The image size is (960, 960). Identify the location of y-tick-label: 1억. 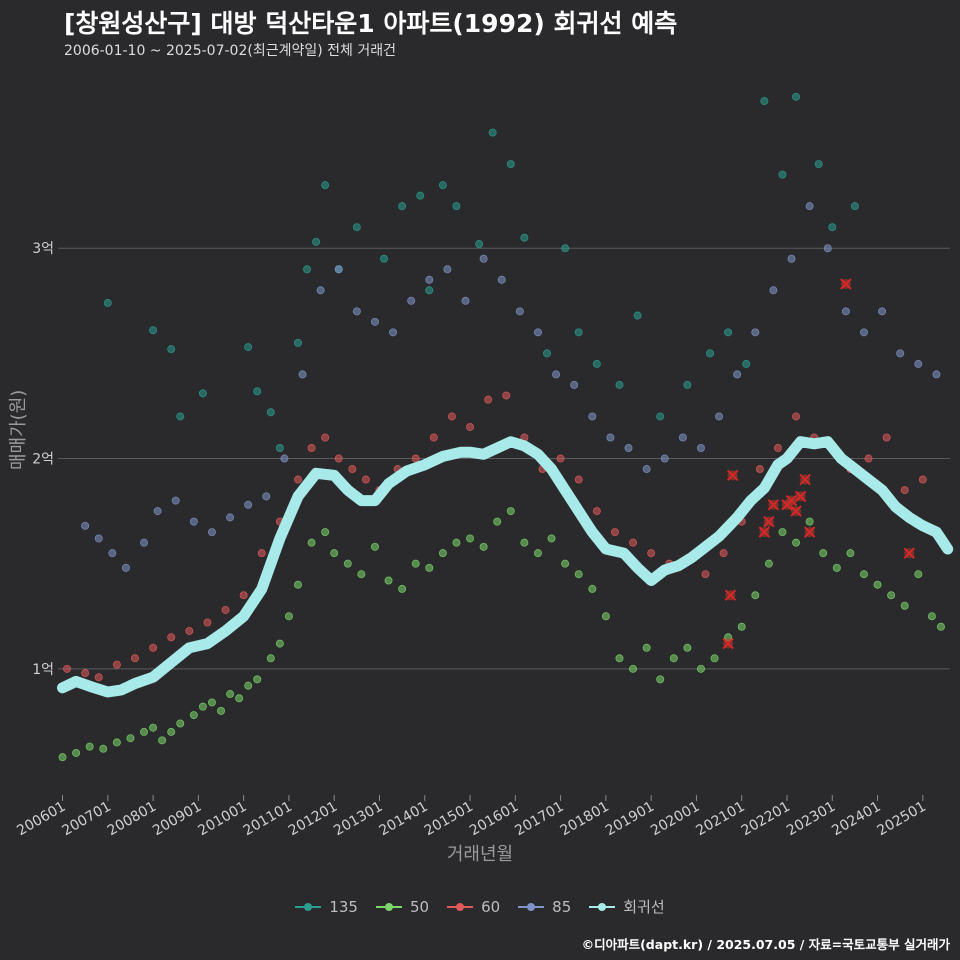
(43, 670).